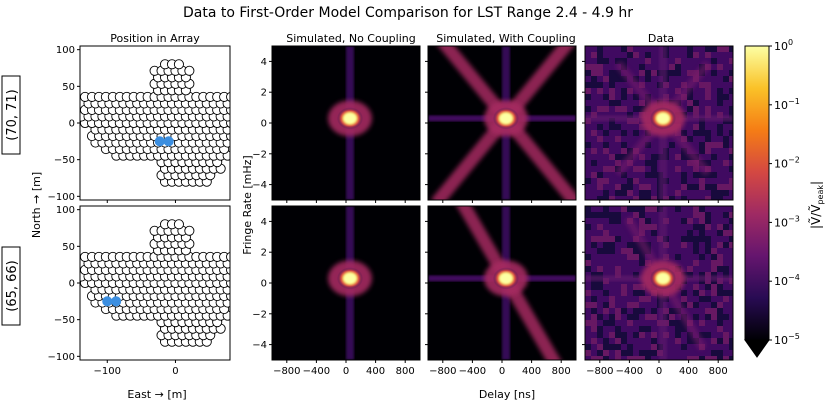 The height and width of the screenshot is (405, 831). What do you see at coordinates (405, 371) in the screenshot?
I see `delay-tick-label: 800` at bounding box center [405, 371].